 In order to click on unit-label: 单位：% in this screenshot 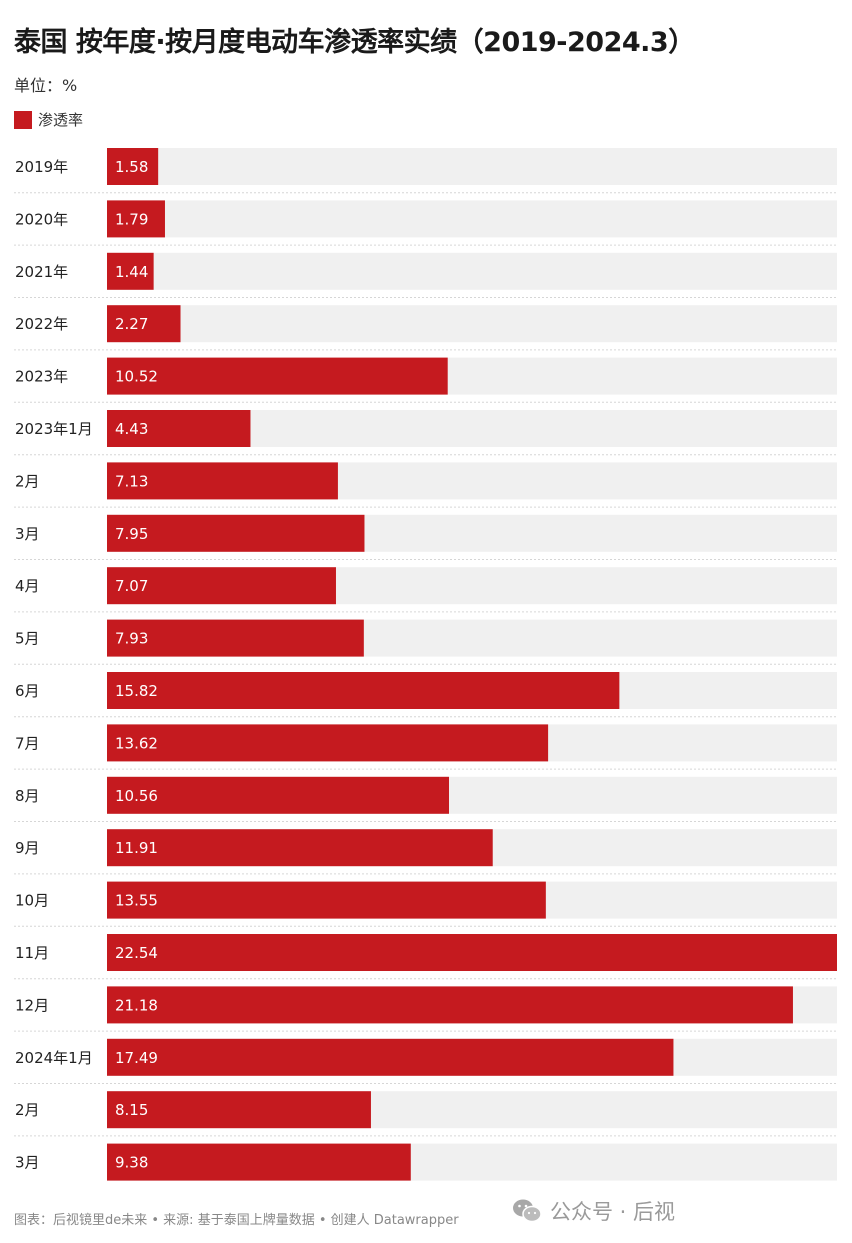, I will do `click(46, 85)`.